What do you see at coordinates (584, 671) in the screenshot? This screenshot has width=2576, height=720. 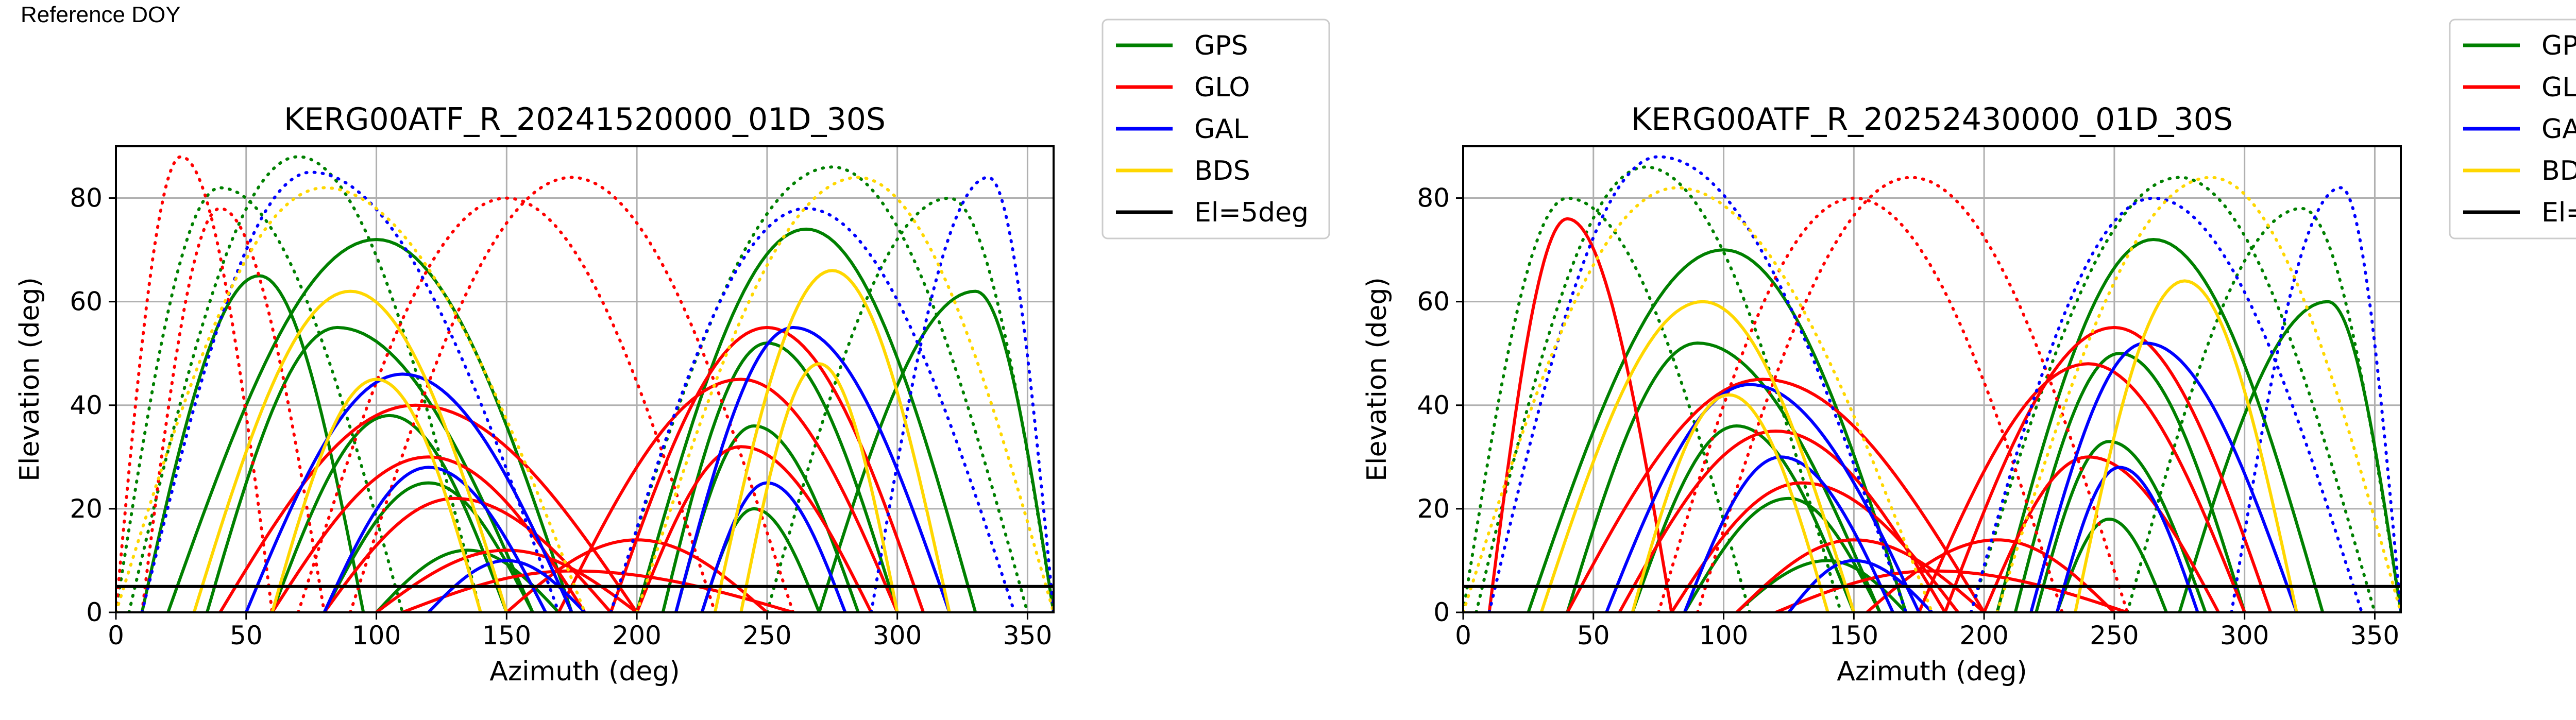 I see `x-axis-label: Azimuth (deg)` at bounding box center [584, 671].